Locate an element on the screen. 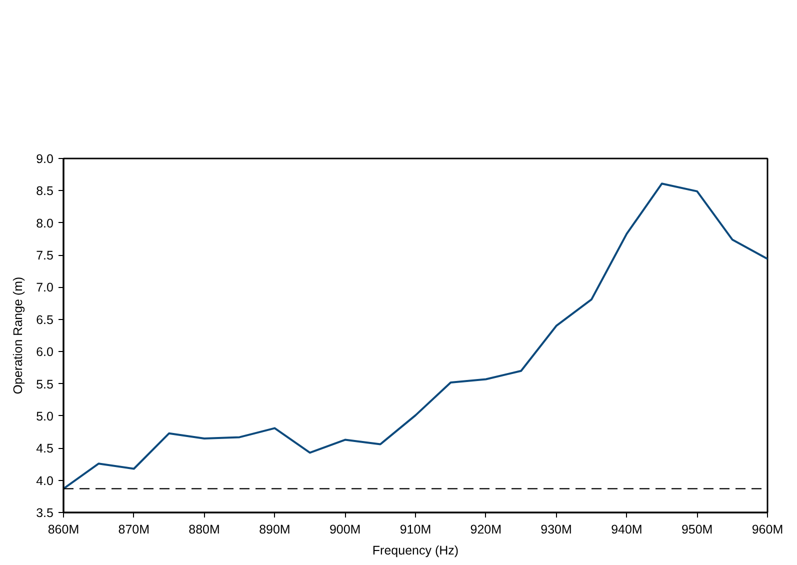  x-tick-label: 930M is located at coordinates (556, 529).